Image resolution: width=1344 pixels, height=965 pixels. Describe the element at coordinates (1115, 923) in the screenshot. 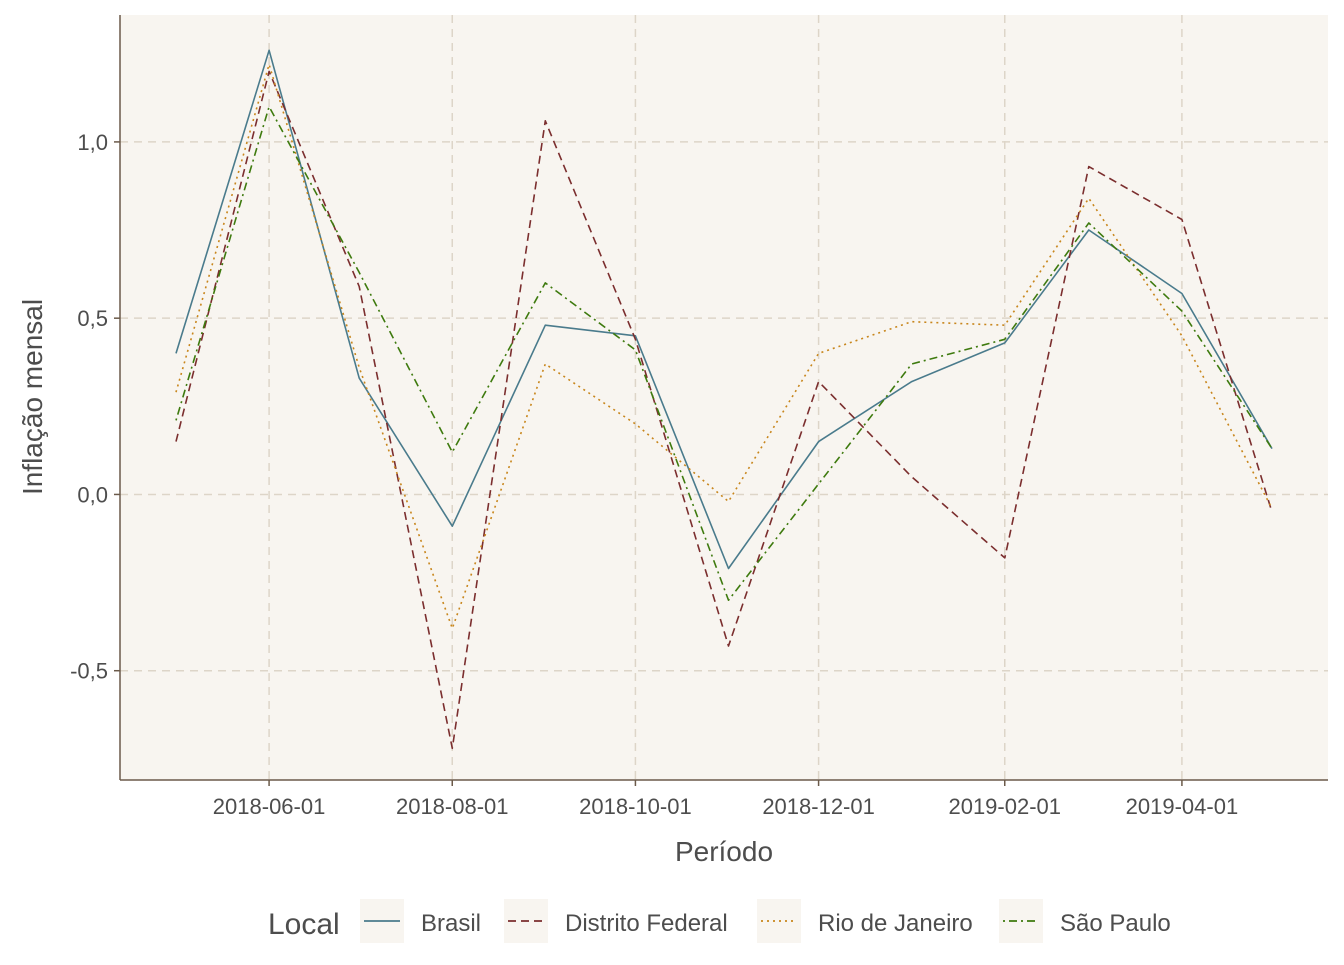

I see `legend-label: São Paulo` at that location.